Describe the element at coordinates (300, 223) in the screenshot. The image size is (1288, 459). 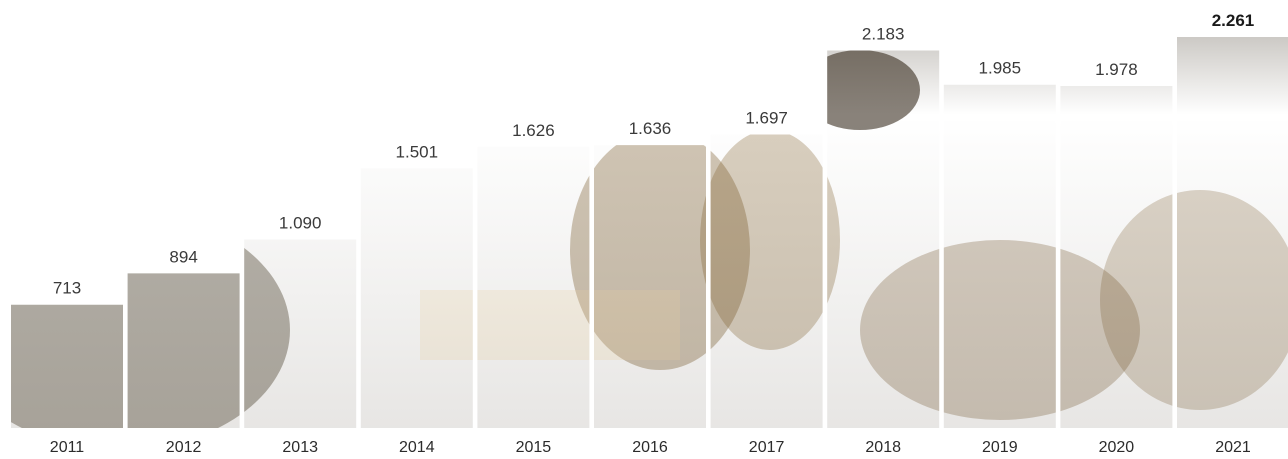
I see `value-label-2013: 1.090` at that location.